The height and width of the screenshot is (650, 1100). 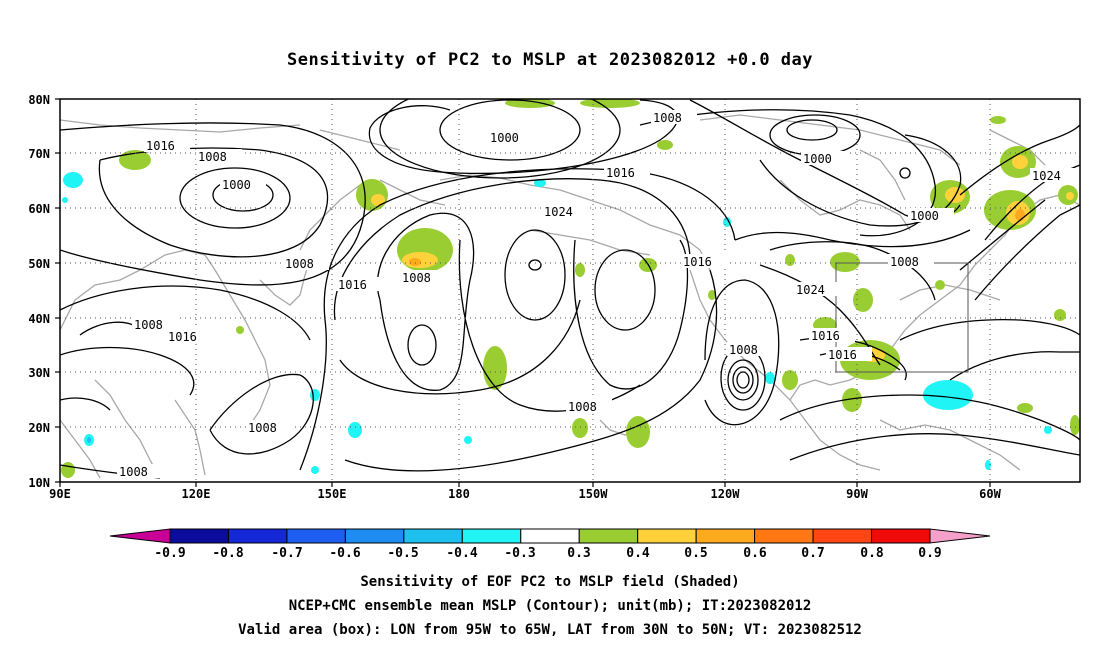 I want to click on lon-label: 120W, so click(x=726, y=494).